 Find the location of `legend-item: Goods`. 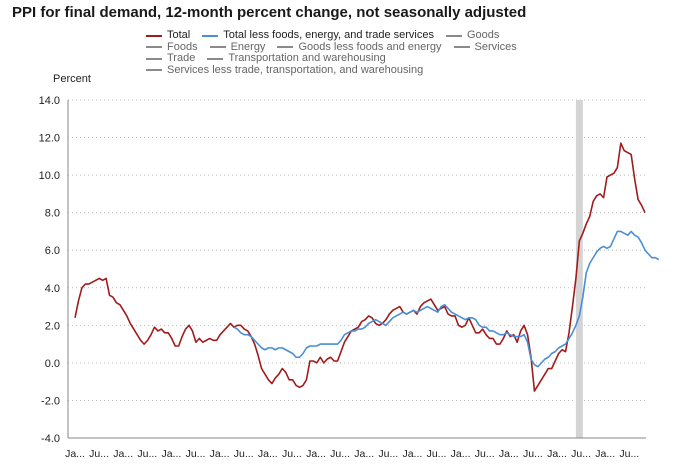

legend-item: Goods is located at coordinates (472, 36).